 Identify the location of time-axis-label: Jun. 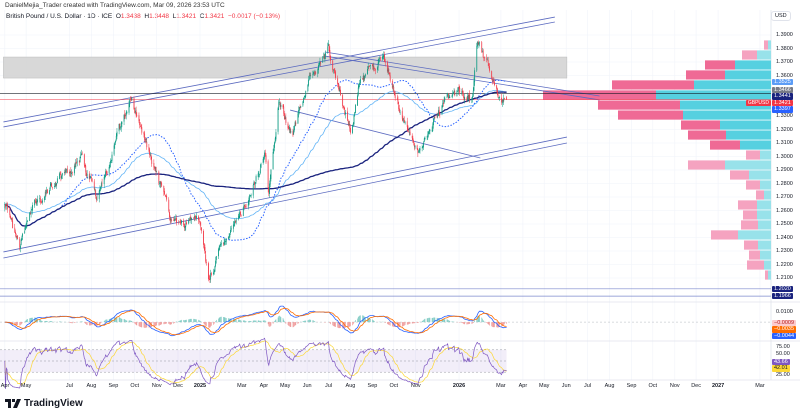
(566, 386).